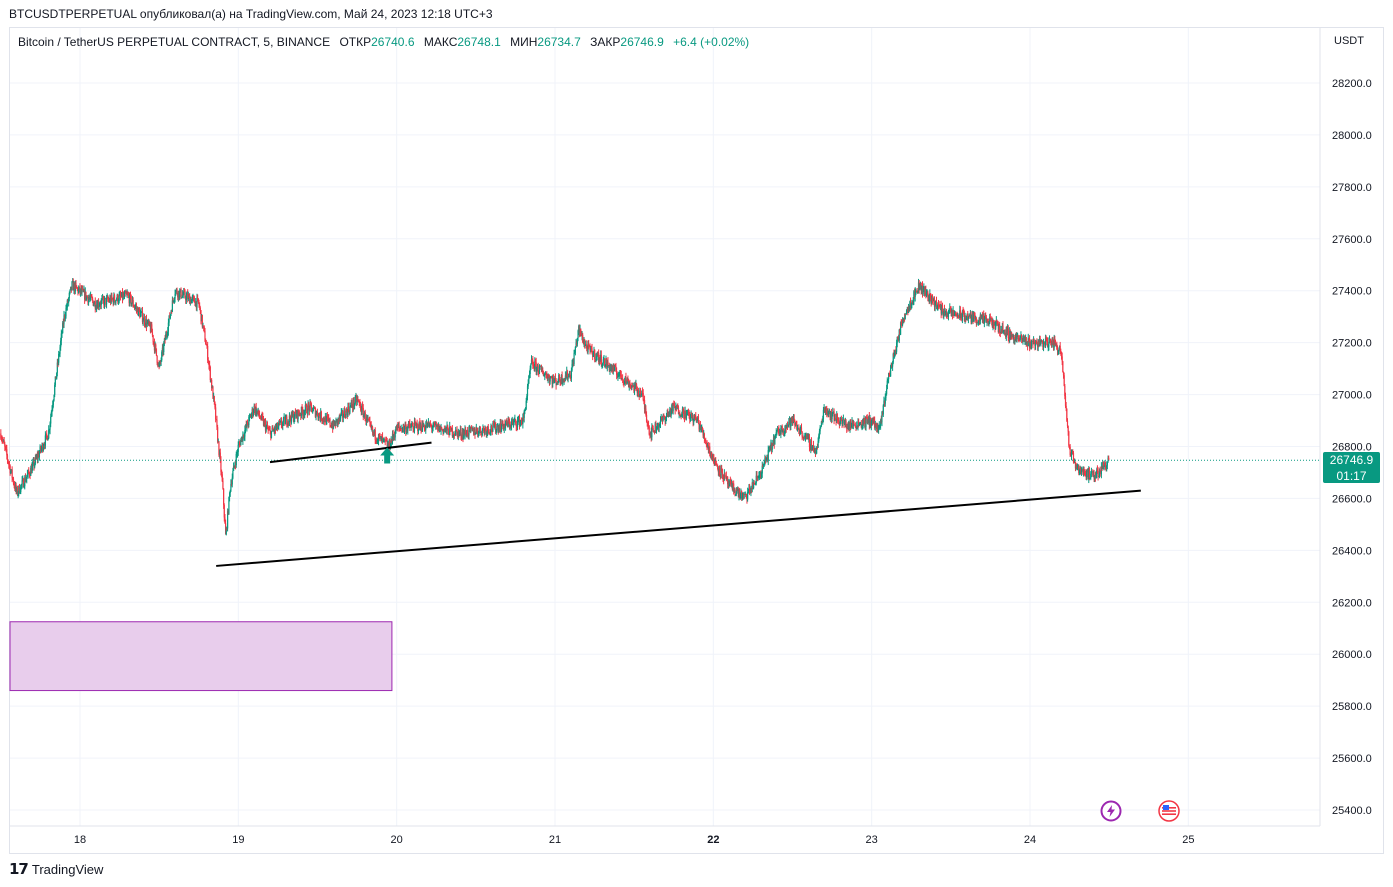 The image size is (1393, 887). I want to click on us-flag-icon, so click(1169, 811).